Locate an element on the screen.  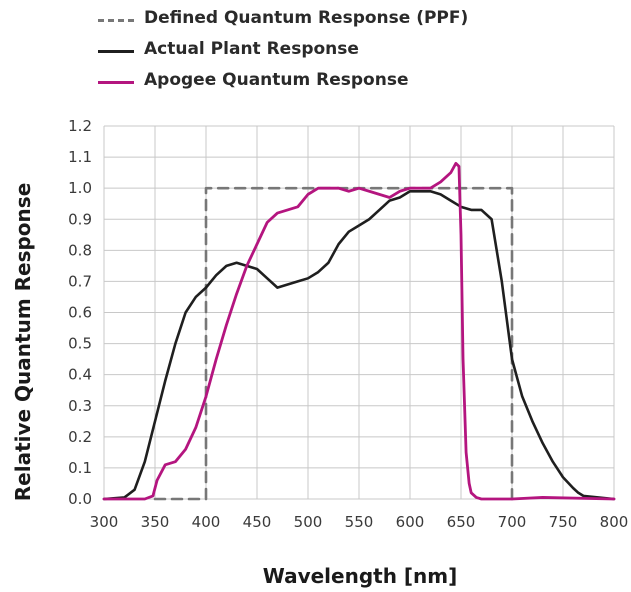
legend-label-apogee: Apogee Quantum Response is located at coordinates (276, 80).